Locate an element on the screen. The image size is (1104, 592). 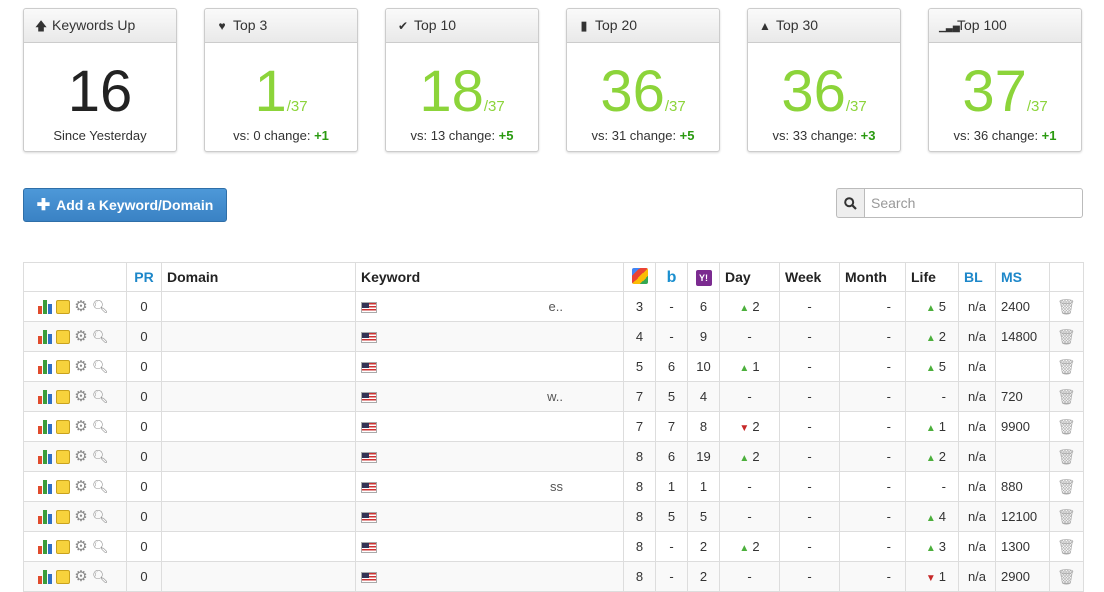
domain-header: Domain is located at coordinates (259, 277).